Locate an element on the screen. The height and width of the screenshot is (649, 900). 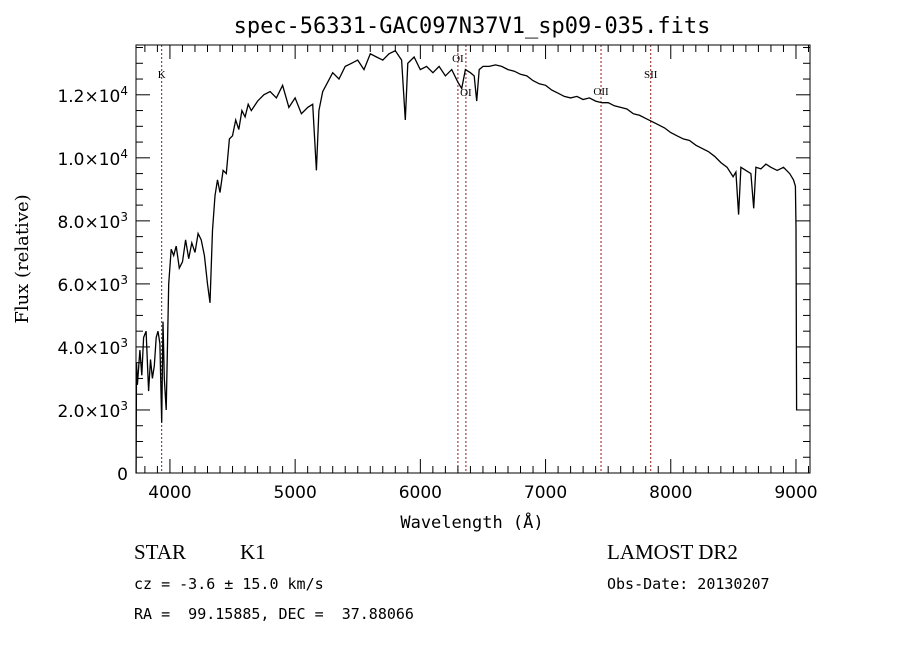
y-tick-label: 0 is located at coordinates (122, 475).